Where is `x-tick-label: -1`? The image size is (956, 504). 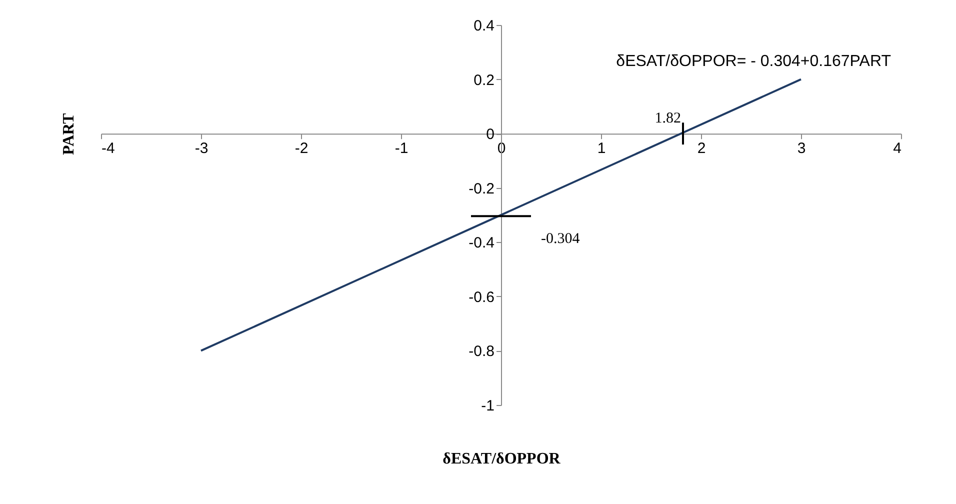 x-tick-label: -1 is located at coordinates (401, 149).